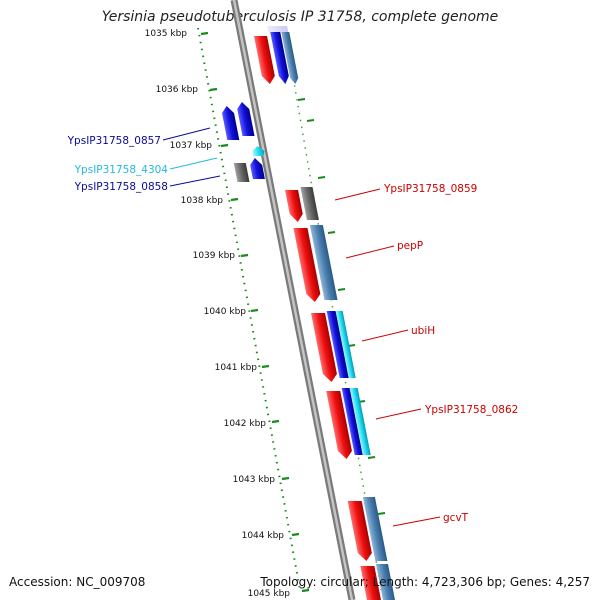 Image resolution: width=600 pixels, height=600 pixels. Describe the element at coordinates (290, 58) in the screenshot. I see `gene-steel-top` at that location.